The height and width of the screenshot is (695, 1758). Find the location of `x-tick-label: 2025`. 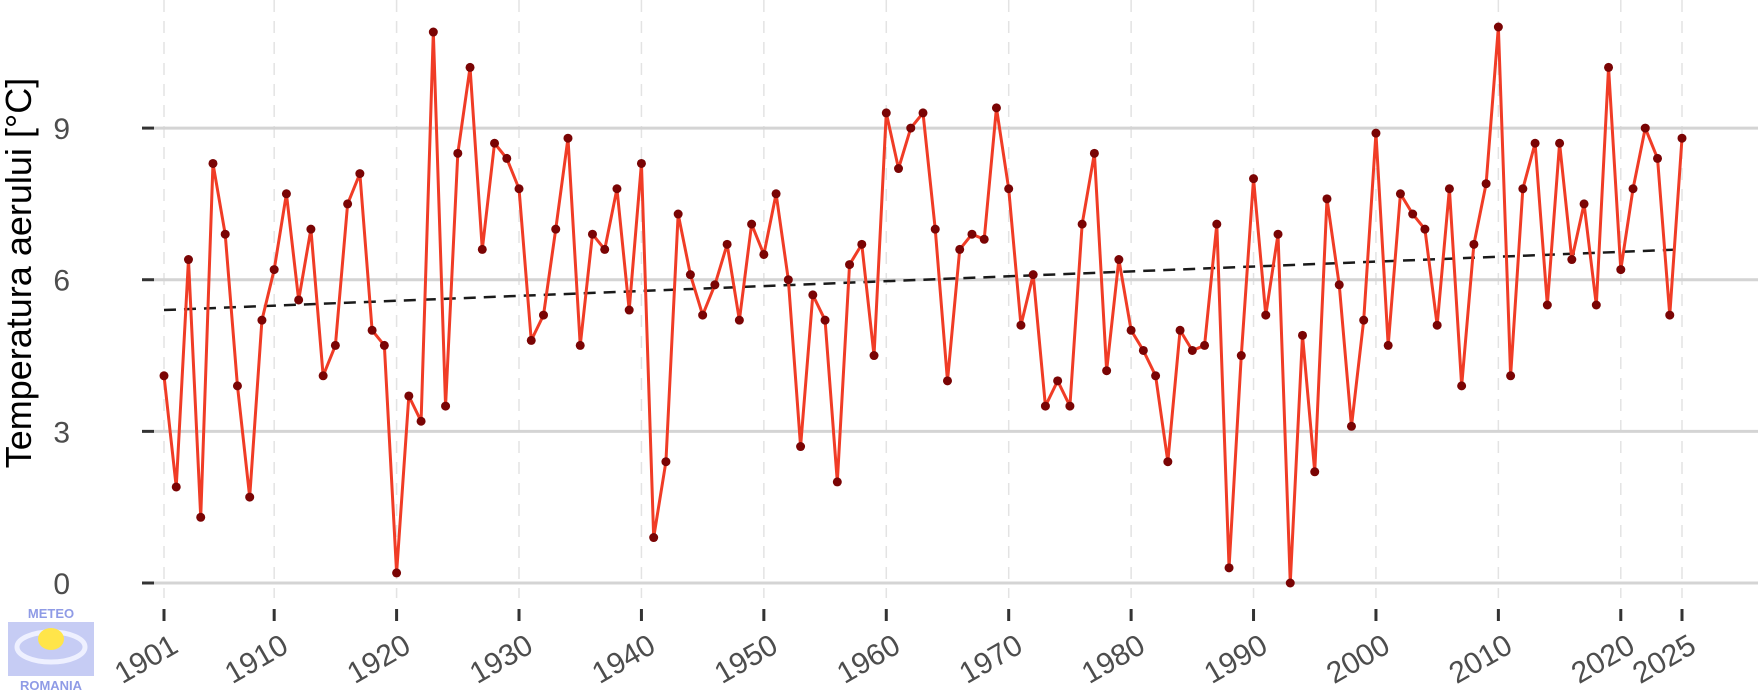

x-tick-label: 2025 is located at coordinates (1664, 659).